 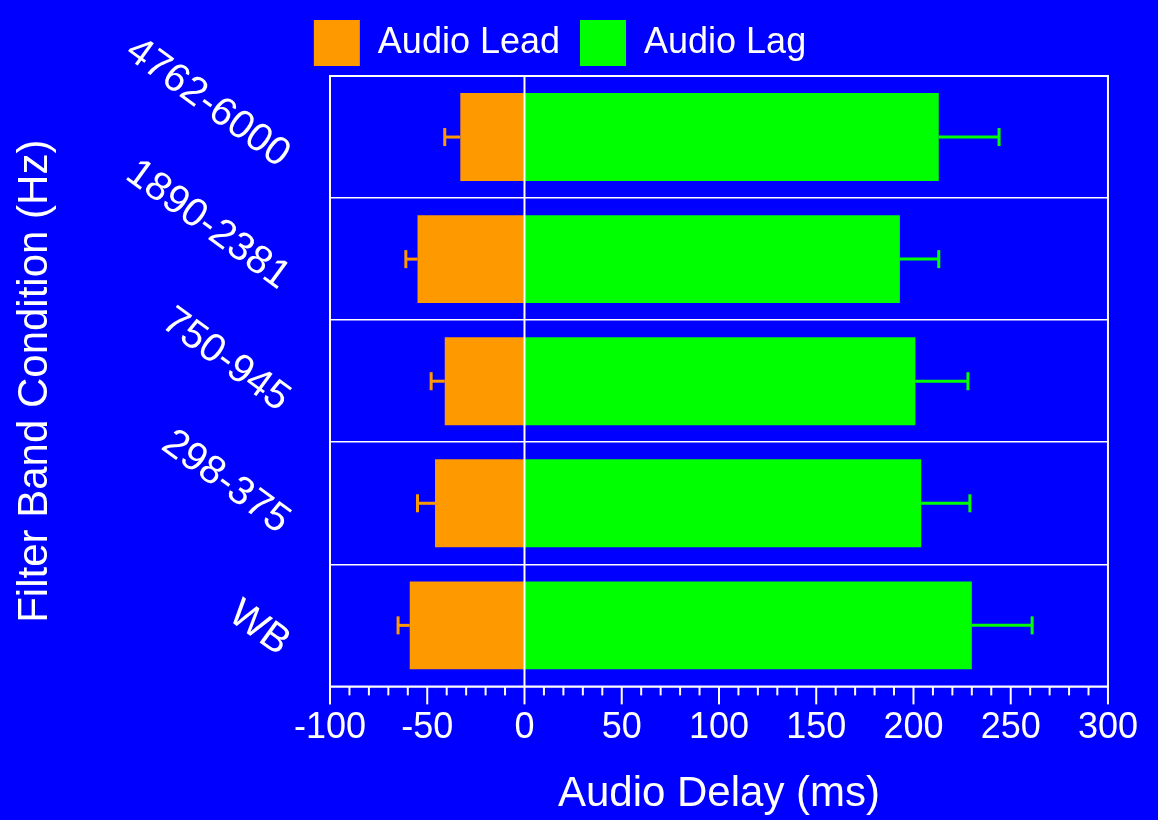 I want to click on x-tick-label: 200, so click(x=913, y=725).